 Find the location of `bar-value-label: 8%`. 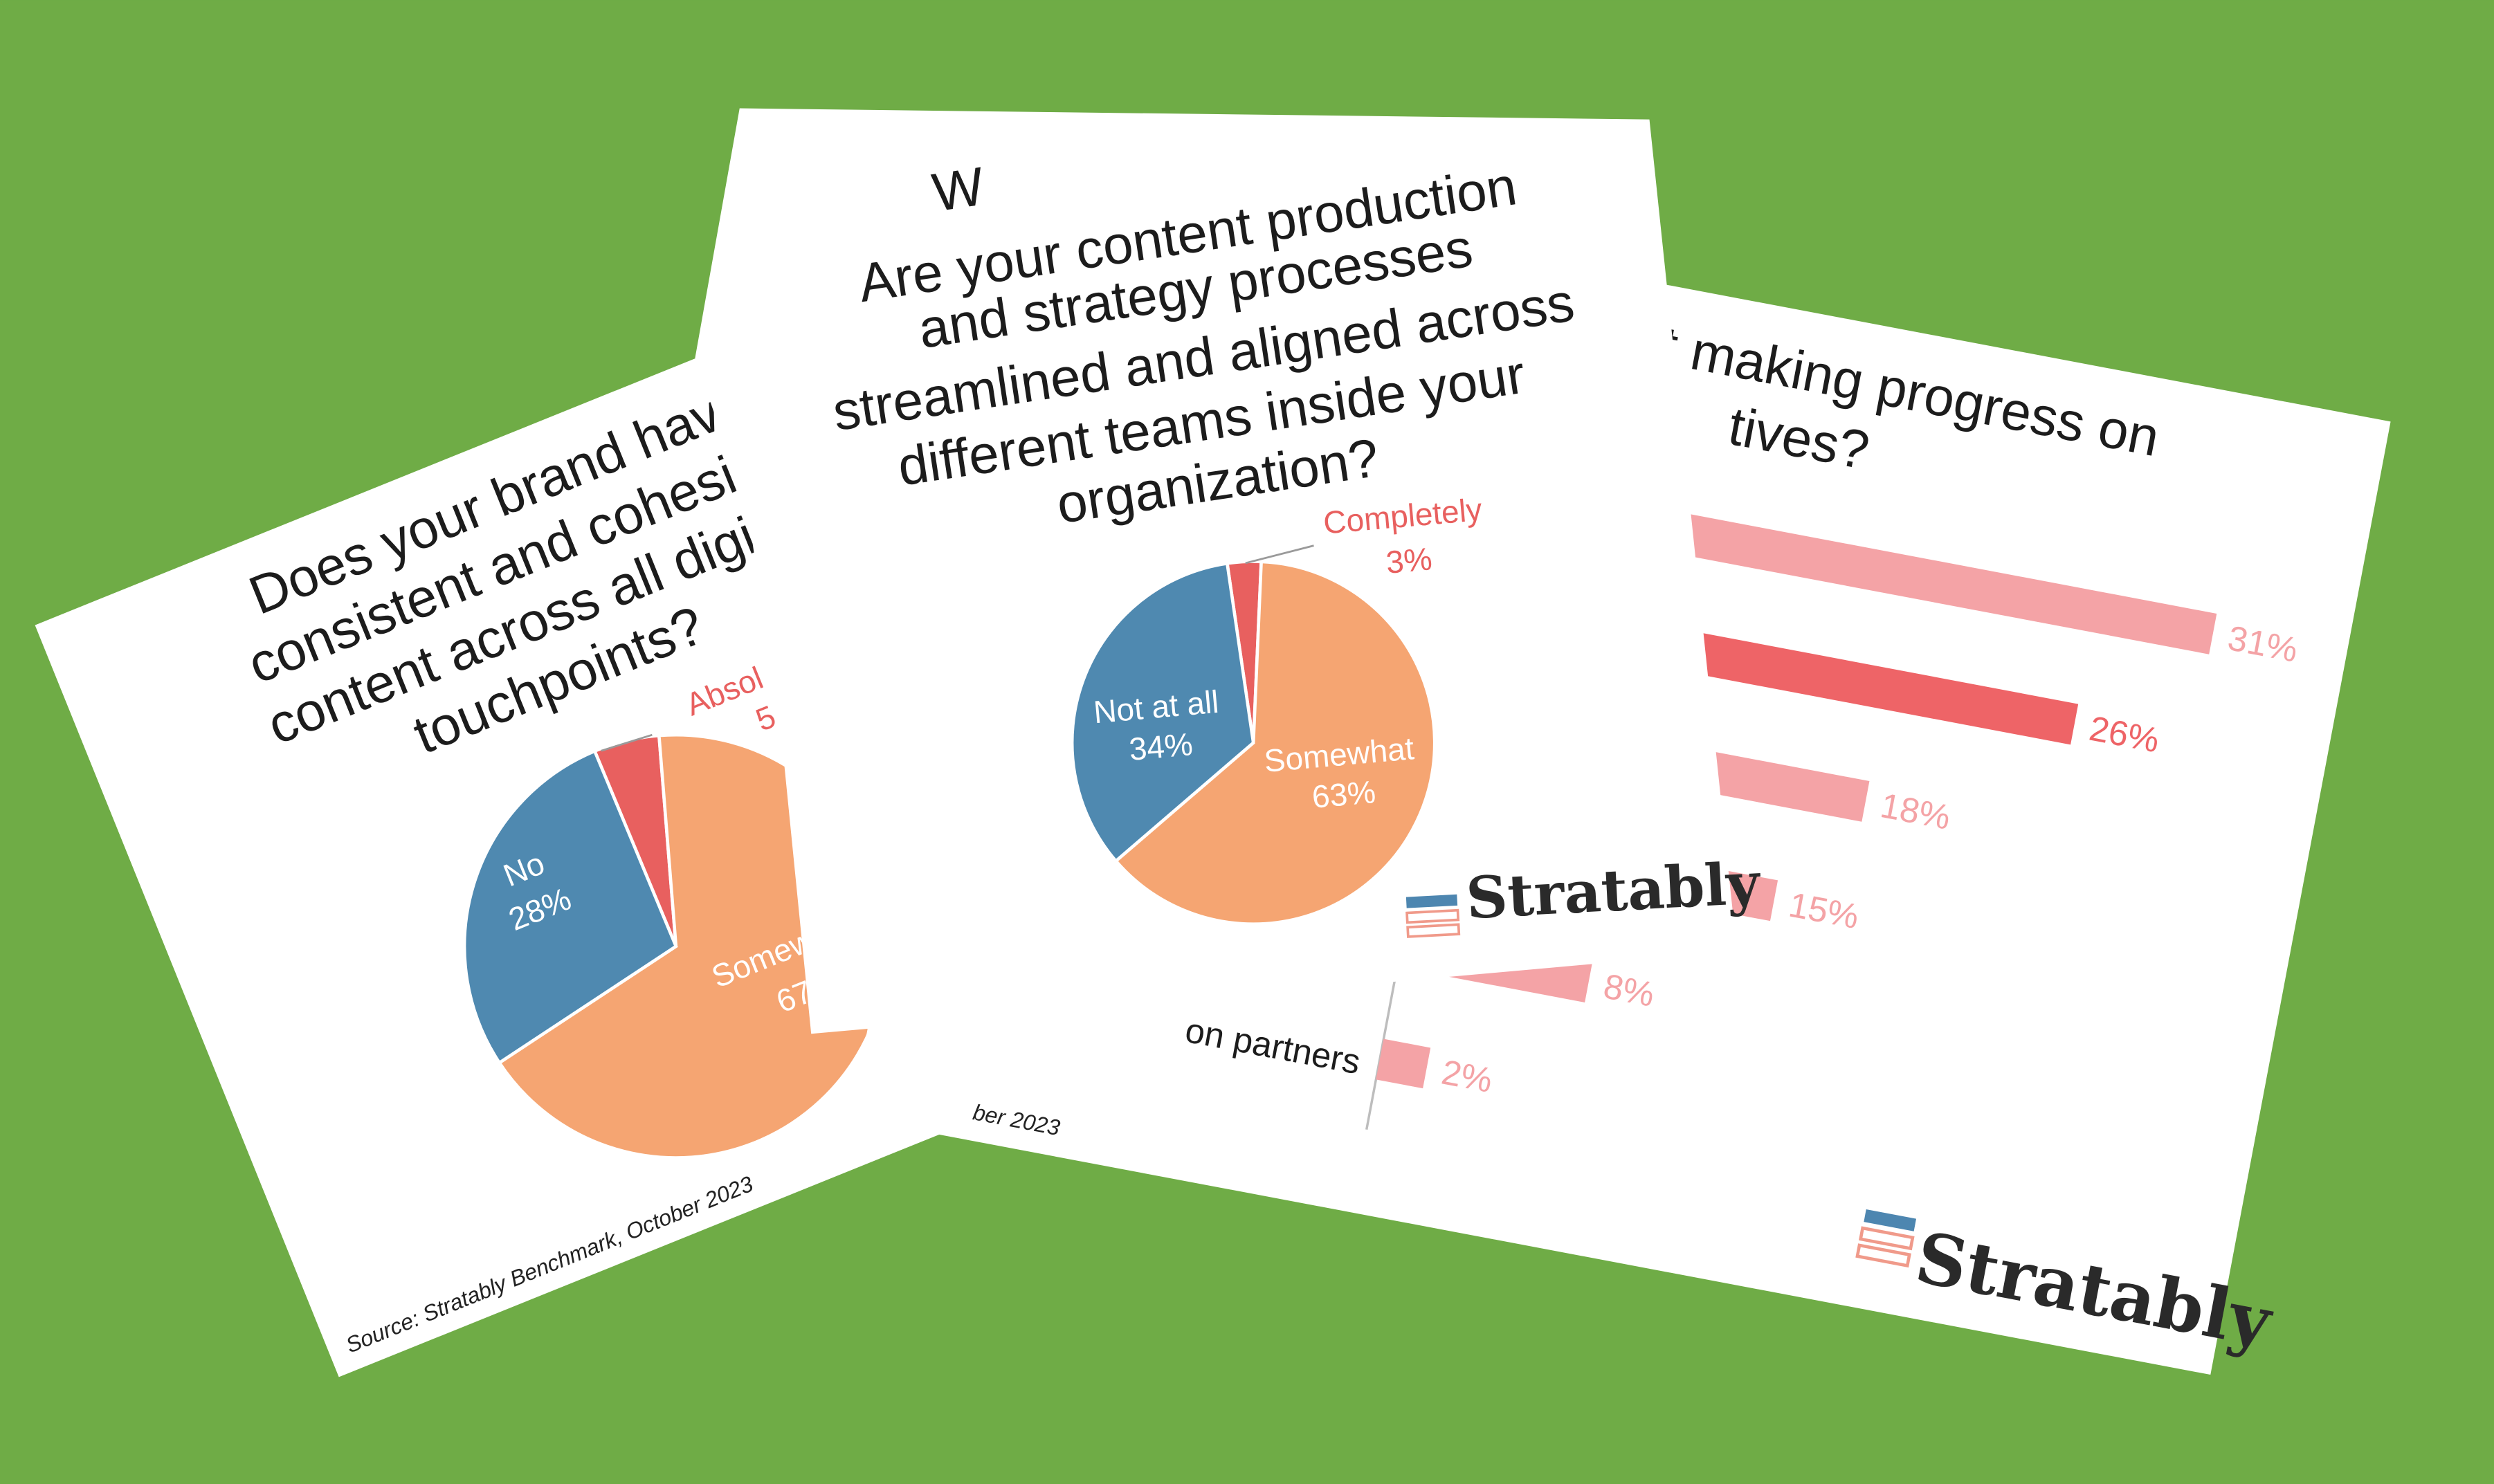

bar-value-label: 8% is located at coordinates (1629, 990).